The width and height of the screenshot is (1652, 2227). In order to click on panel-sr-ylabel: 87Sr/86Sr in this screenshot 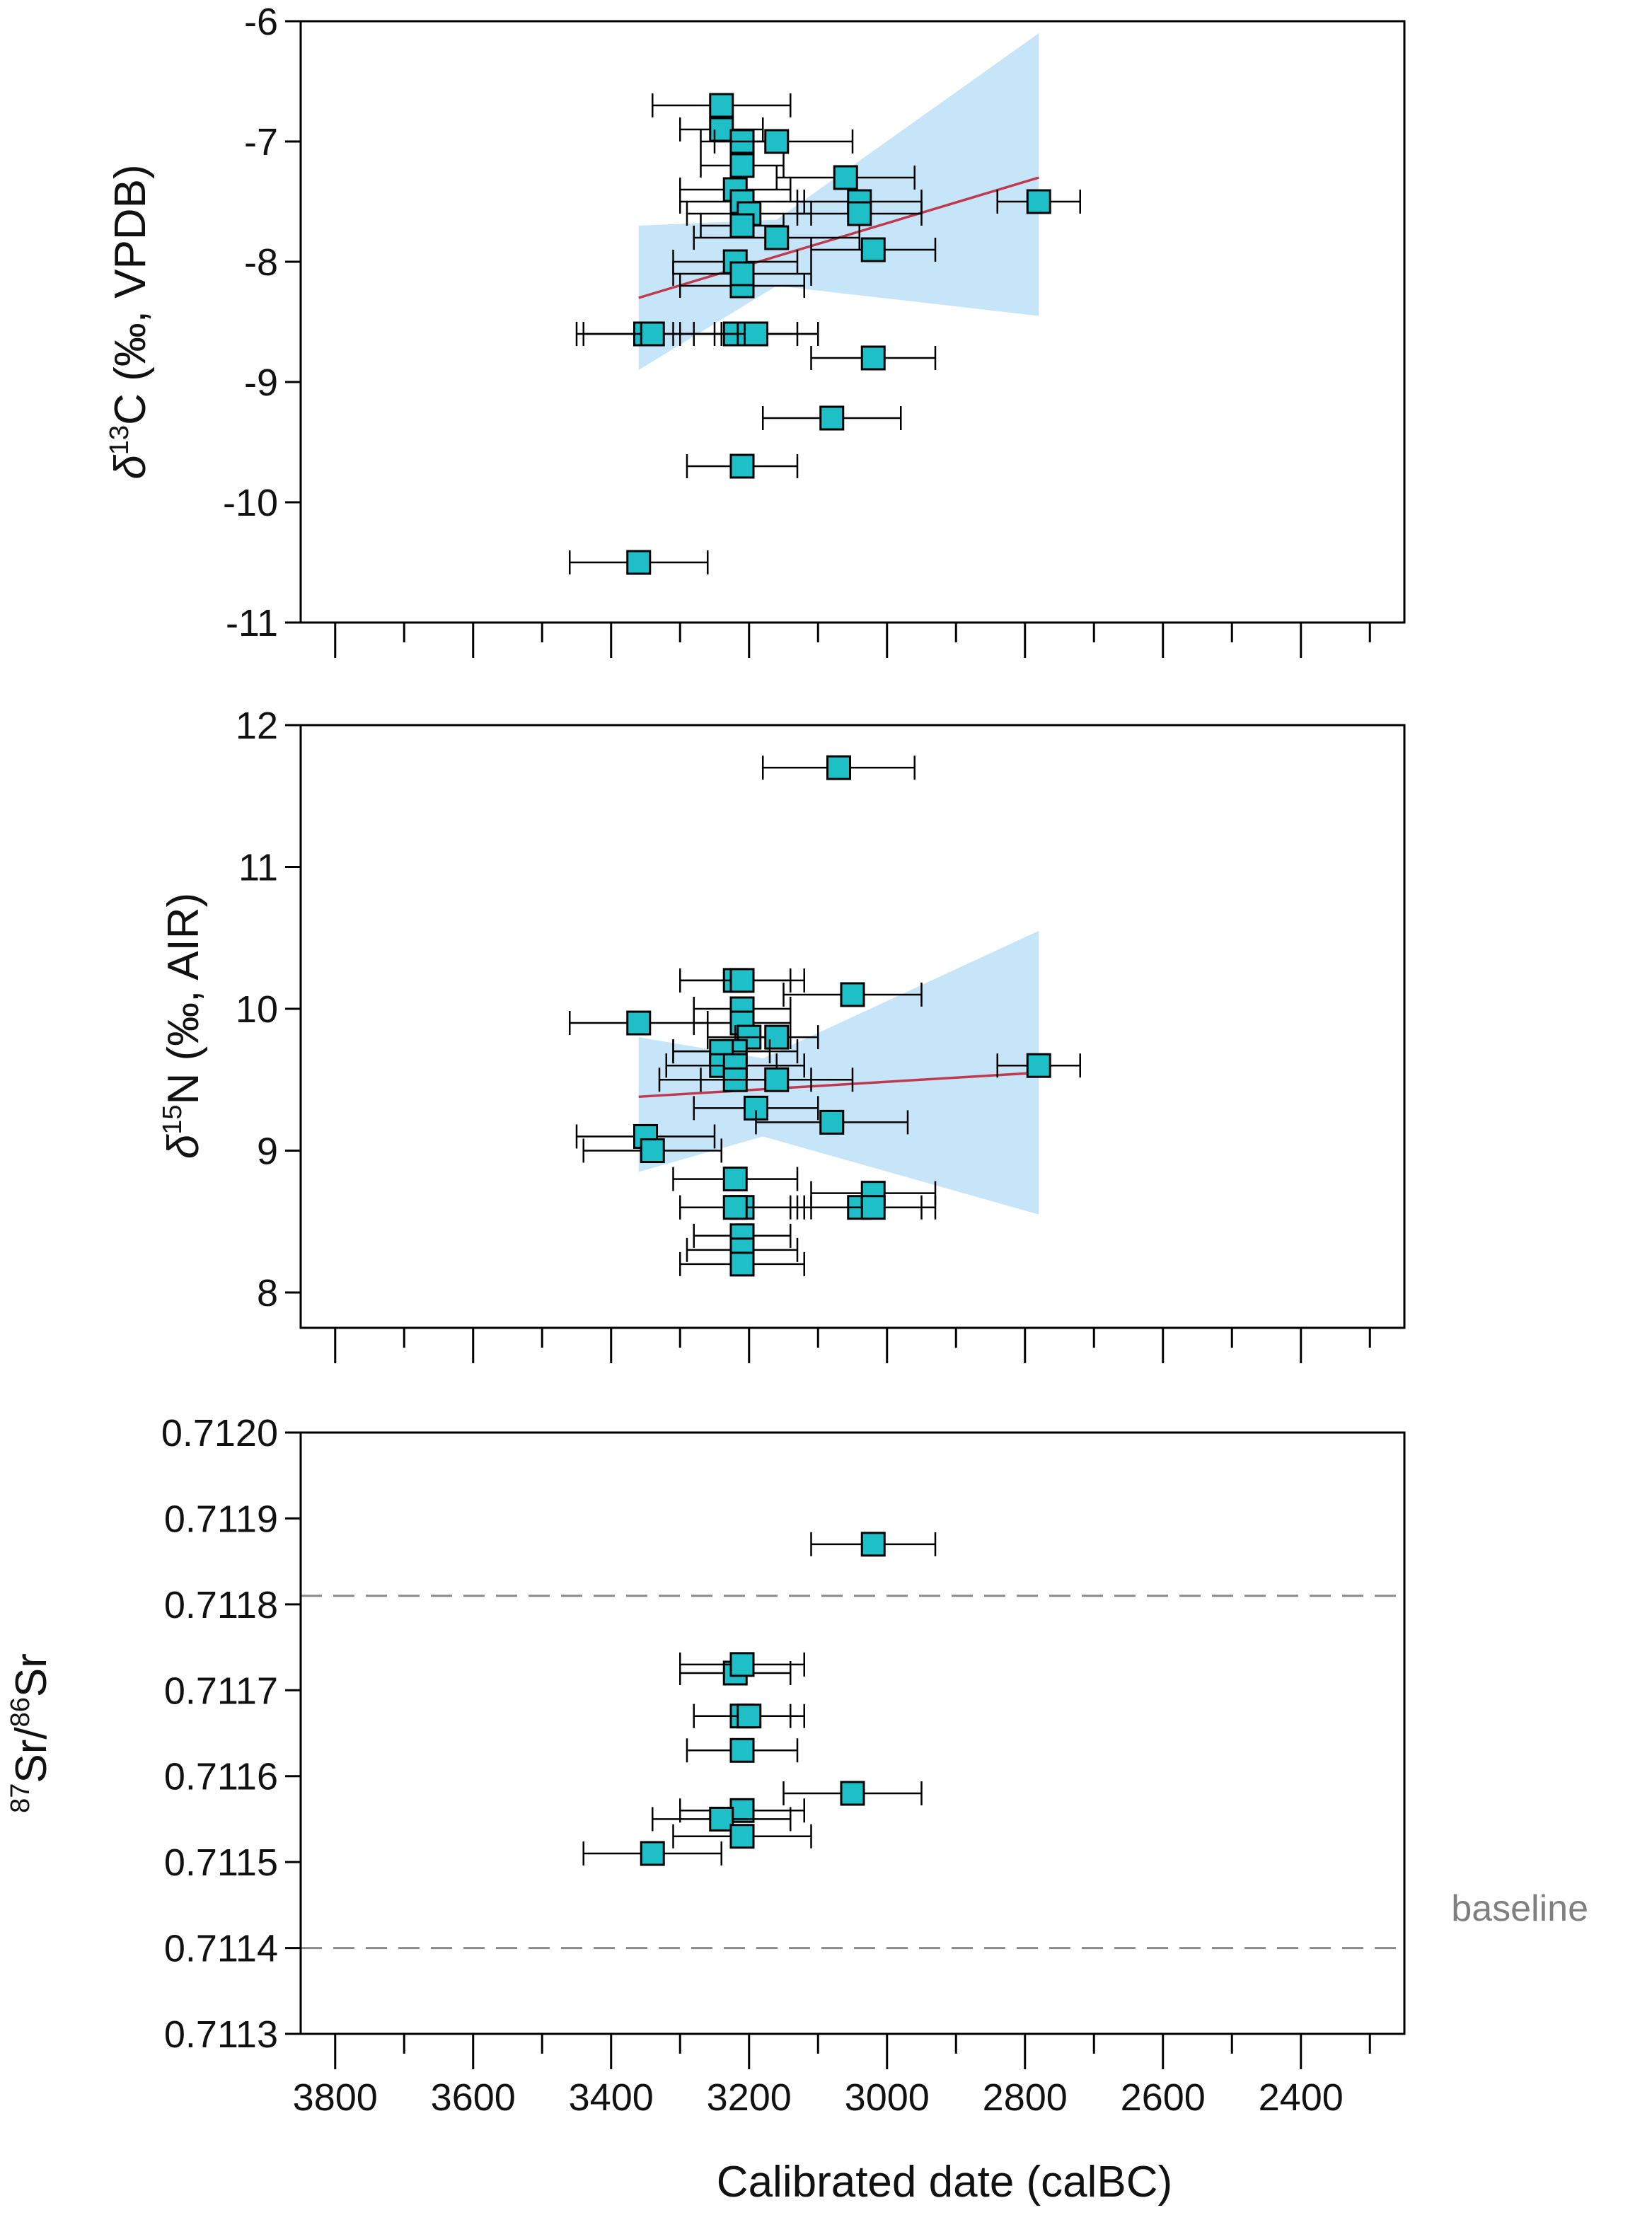, I will do `click(31, 1733)`.